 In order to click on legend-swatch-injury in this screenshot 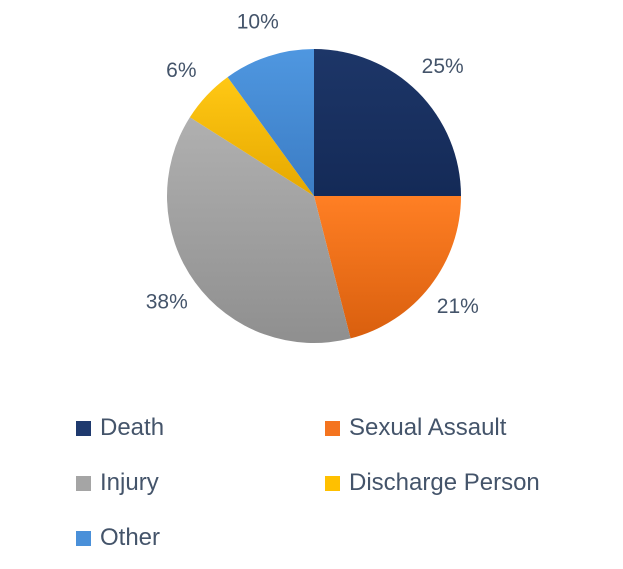, I will do `click(83, 483)`.